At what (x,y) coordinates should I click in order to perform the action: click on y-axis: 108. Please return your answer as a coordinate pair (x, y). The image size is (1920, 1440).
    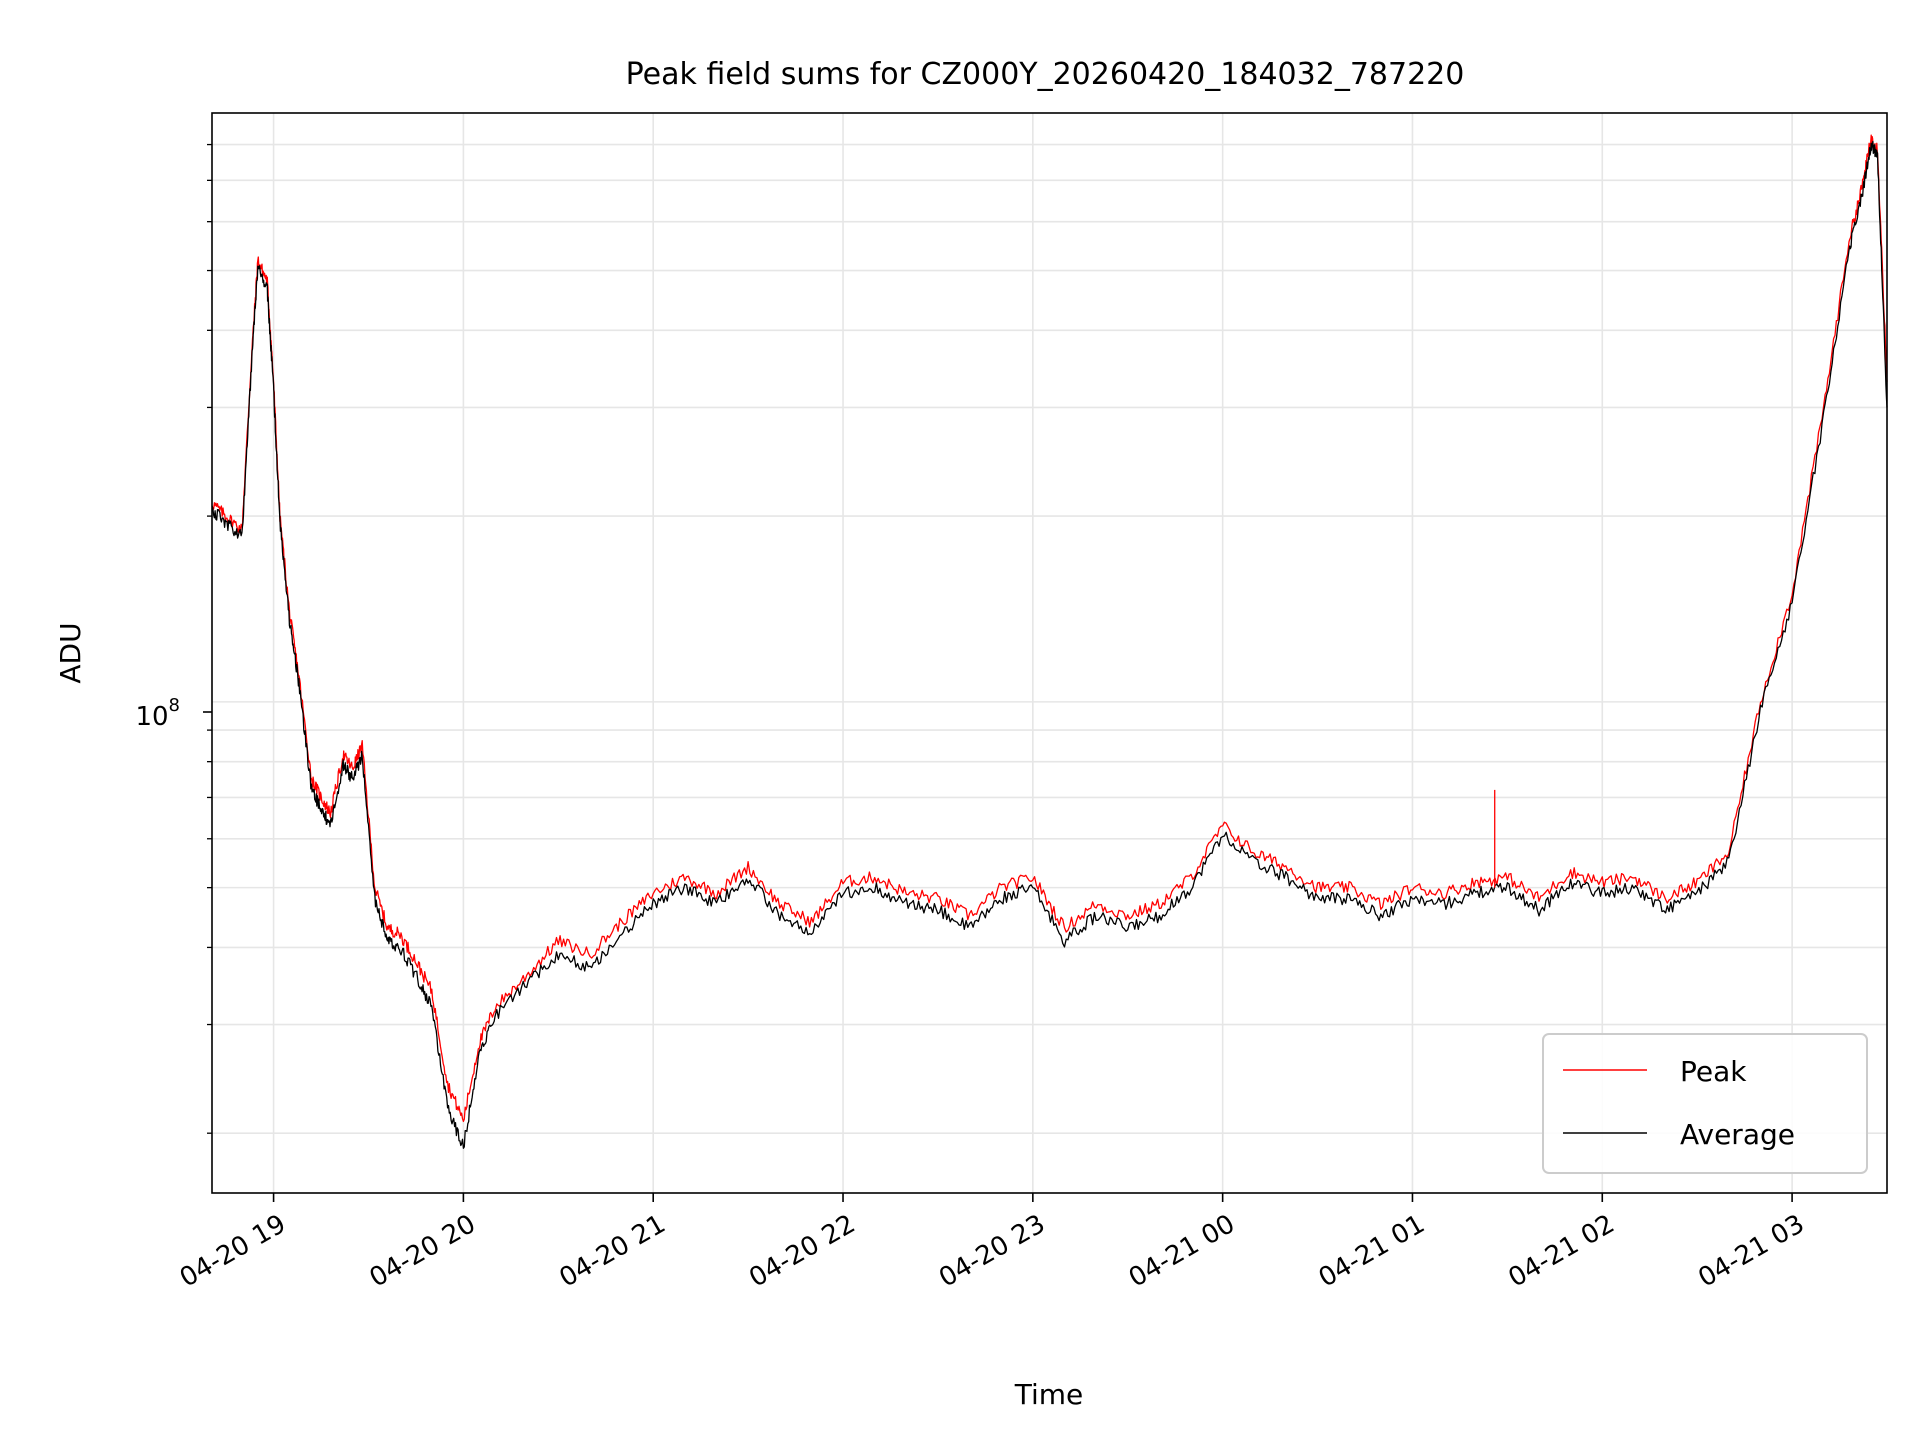
    Looking at the image, I should click on (173, 638).